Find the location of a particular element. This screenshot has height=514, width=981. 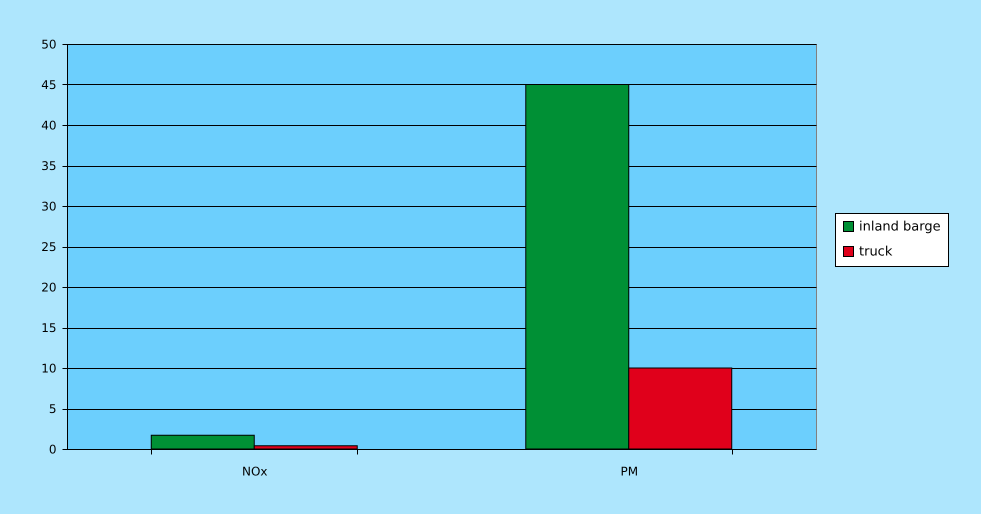

legend-label: truck is located at coordinates (876, 252).